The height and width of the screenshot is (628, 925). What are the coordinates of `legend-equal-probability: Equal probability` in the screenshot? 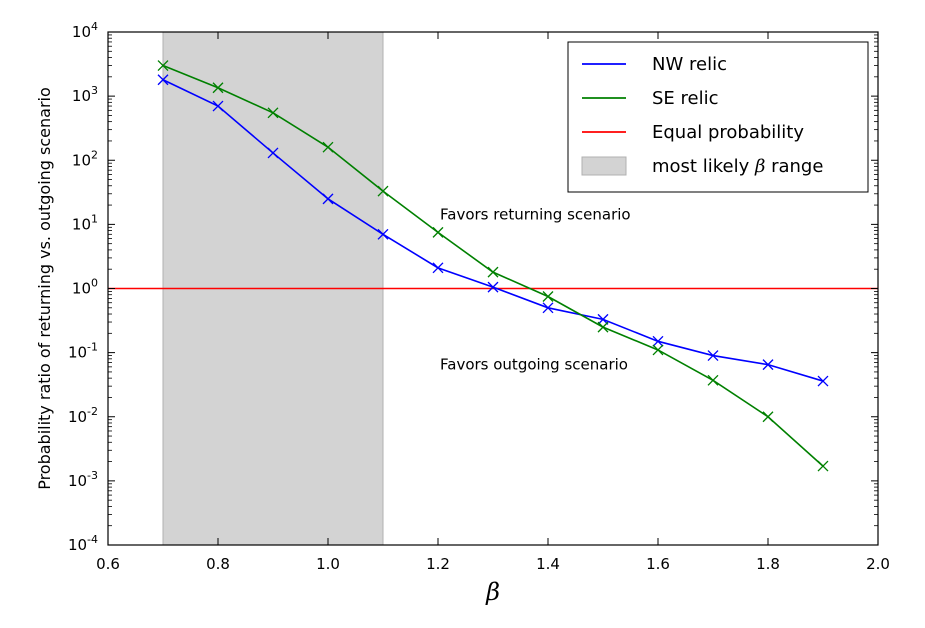 It's located at (693, 132).